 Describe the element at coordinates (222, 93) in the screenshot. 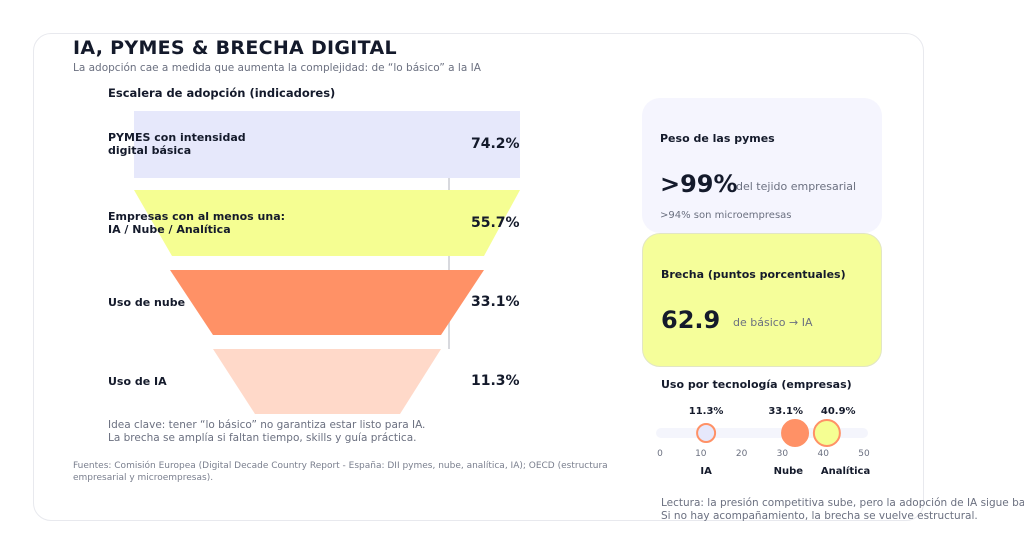

I see `funnel-title: Escalera de adopción (indicadores)` at that location.